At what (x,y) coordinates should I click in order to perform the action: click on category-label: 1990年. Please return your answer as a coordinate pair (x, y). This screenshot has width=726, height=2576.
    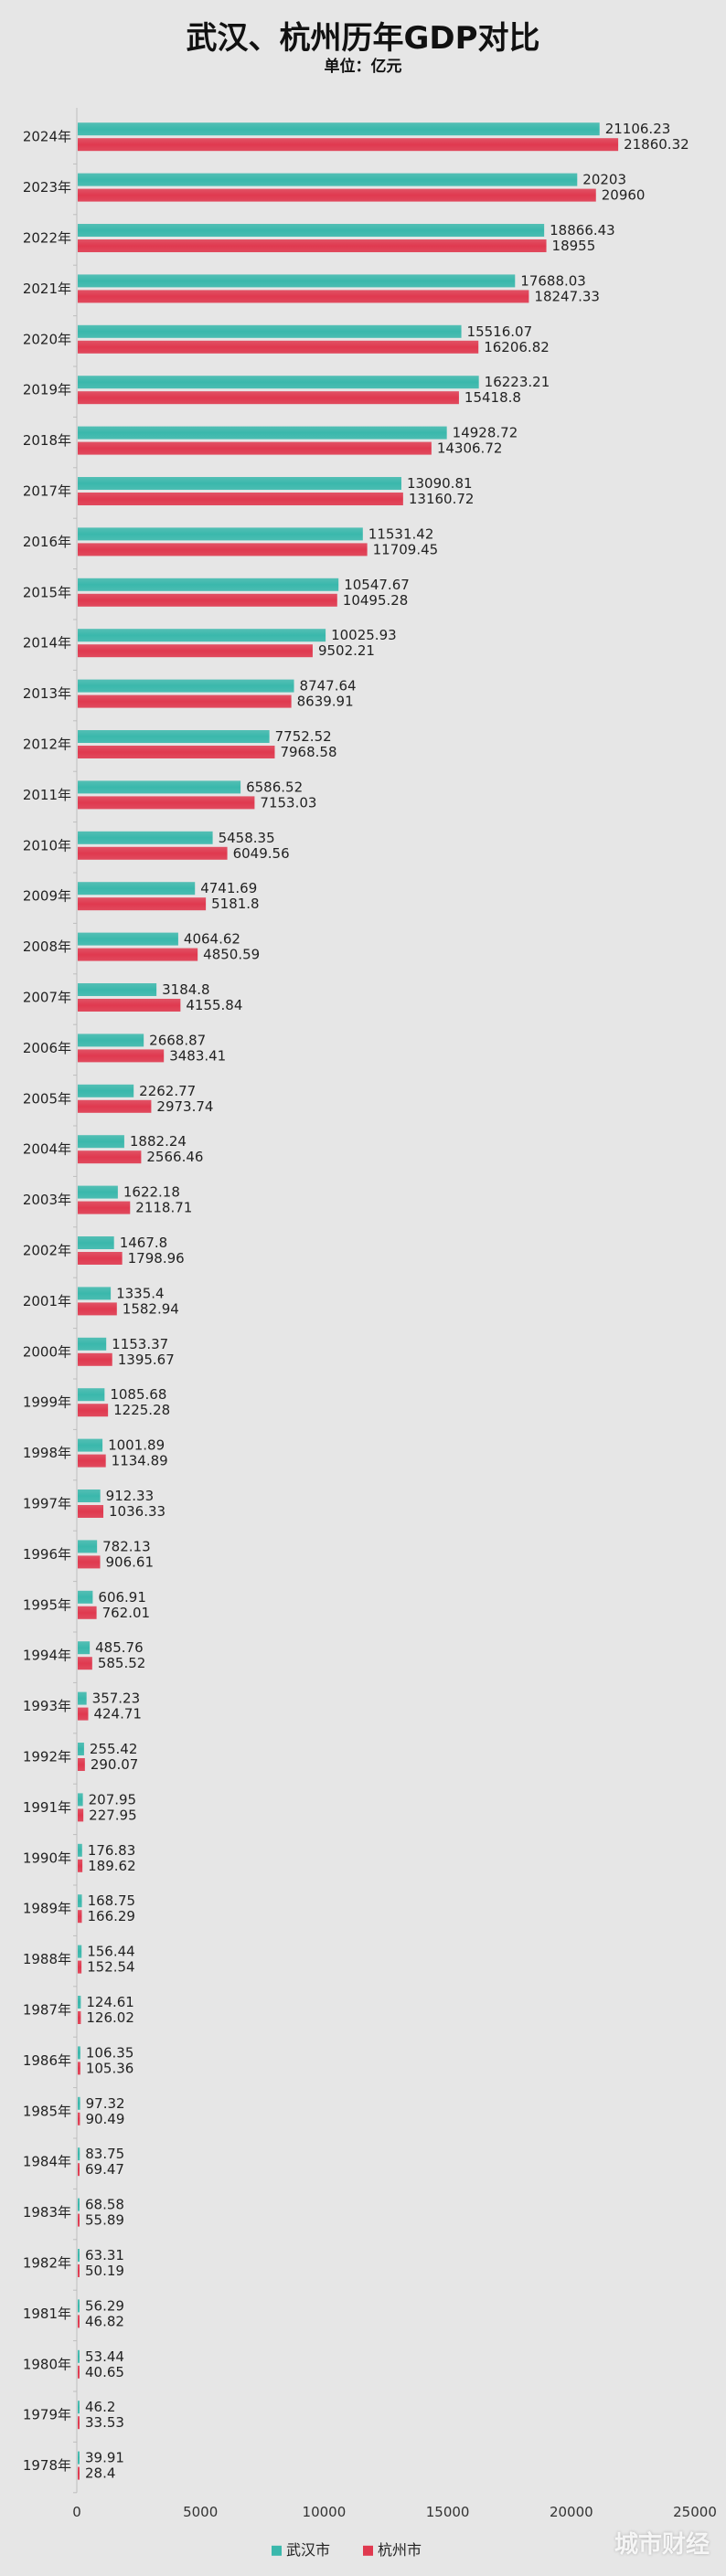
    Looking at the image, I should click on (47, 1858).